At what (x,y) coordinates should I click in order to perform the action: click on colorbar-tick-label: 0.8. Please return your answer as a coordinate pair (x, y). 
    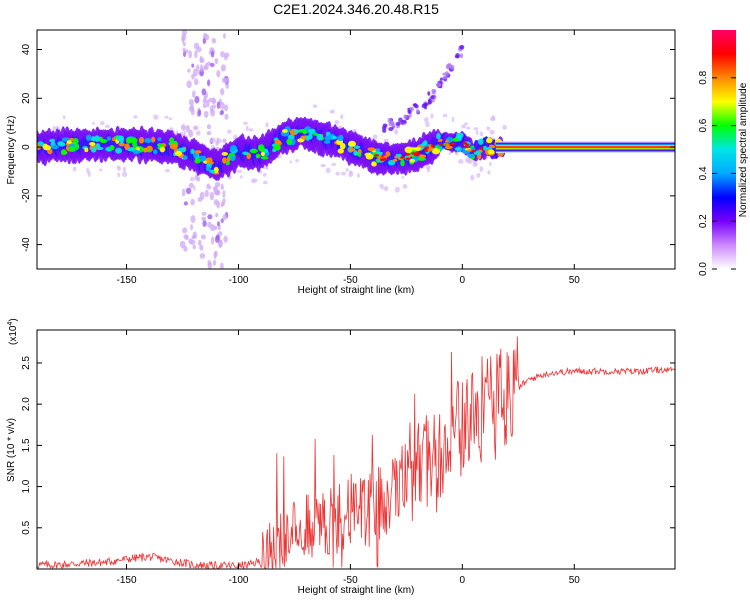
    Looking at the image, I should click on (703, 77).